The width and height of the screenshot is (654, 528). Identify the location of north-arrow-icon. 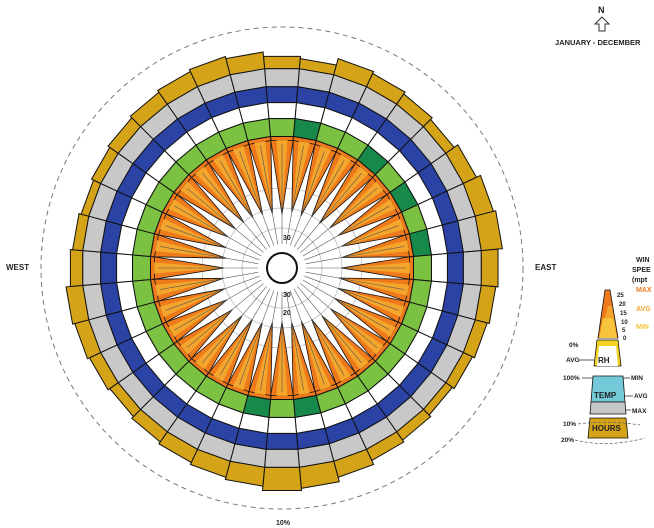
(602, 24).